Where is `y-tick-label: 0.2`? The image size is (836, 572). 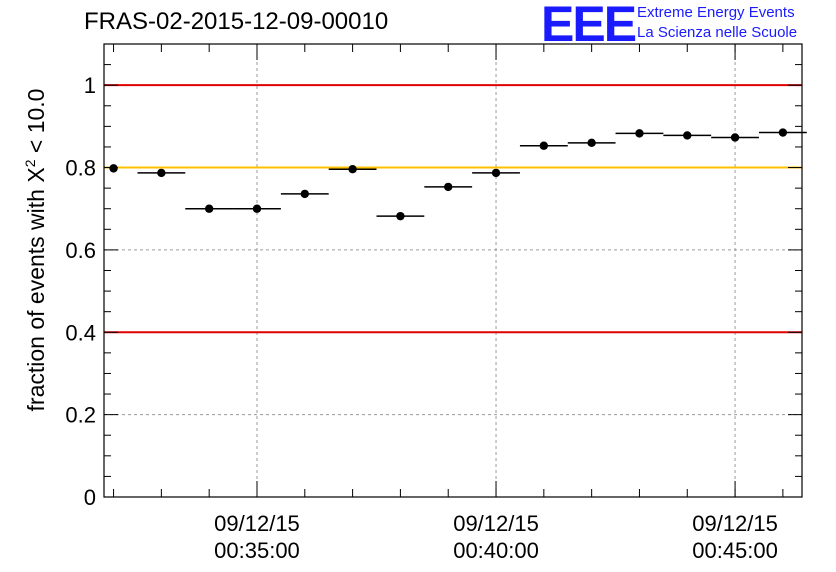 y-tick-label: 0.2 is located at coordinates (80, 415).